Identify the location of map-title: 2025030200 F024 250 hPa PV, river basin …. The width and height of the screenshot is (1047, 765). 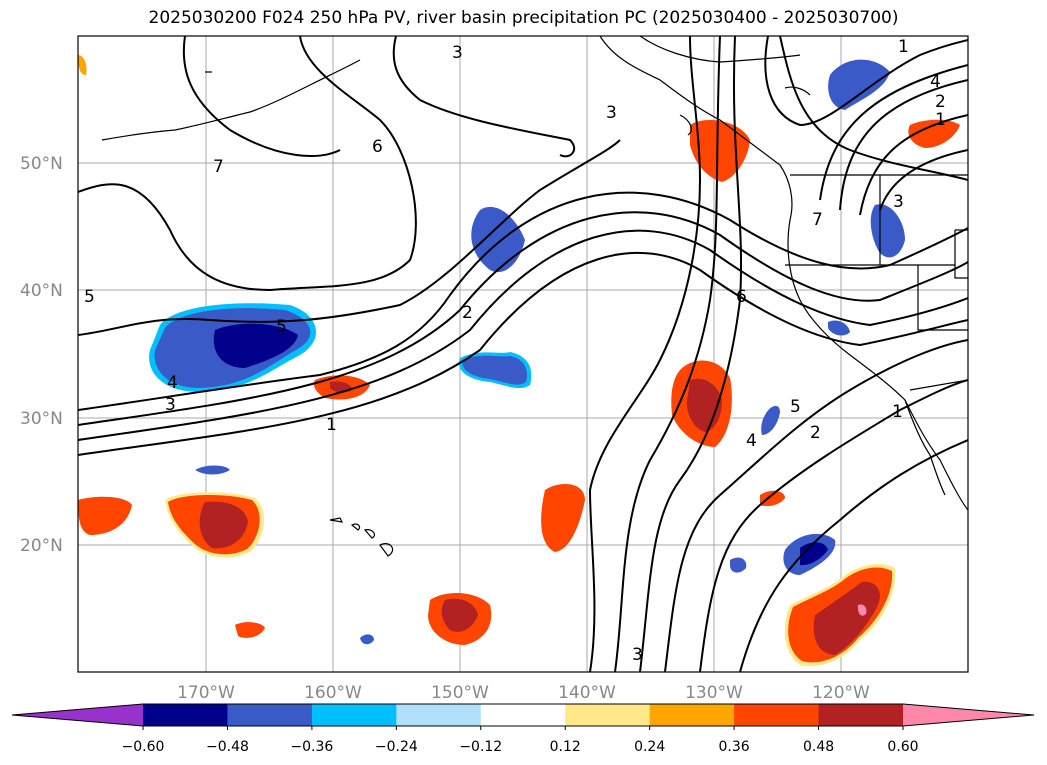
(523, 18).